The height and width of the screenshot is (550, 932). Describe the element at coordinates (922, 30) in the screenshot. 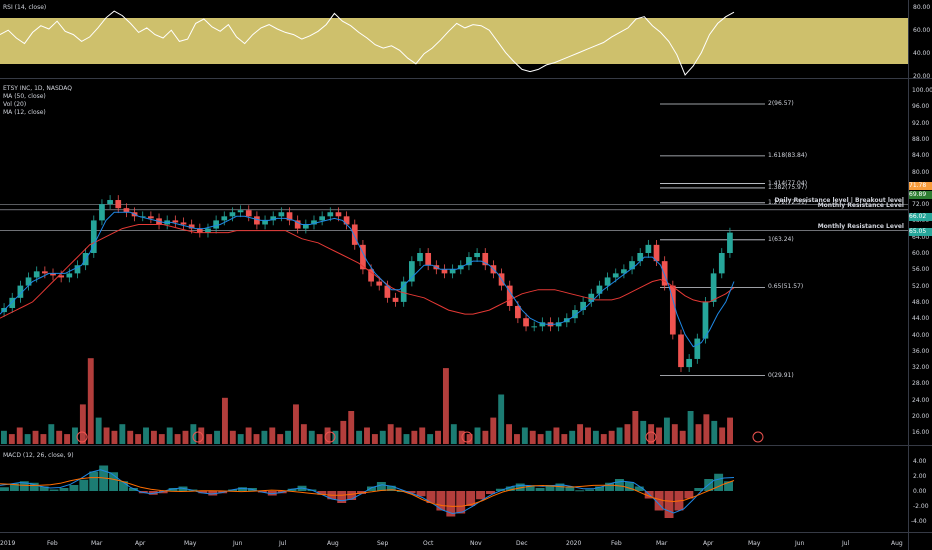

I see `rsi-tick: 60.00` at that location.